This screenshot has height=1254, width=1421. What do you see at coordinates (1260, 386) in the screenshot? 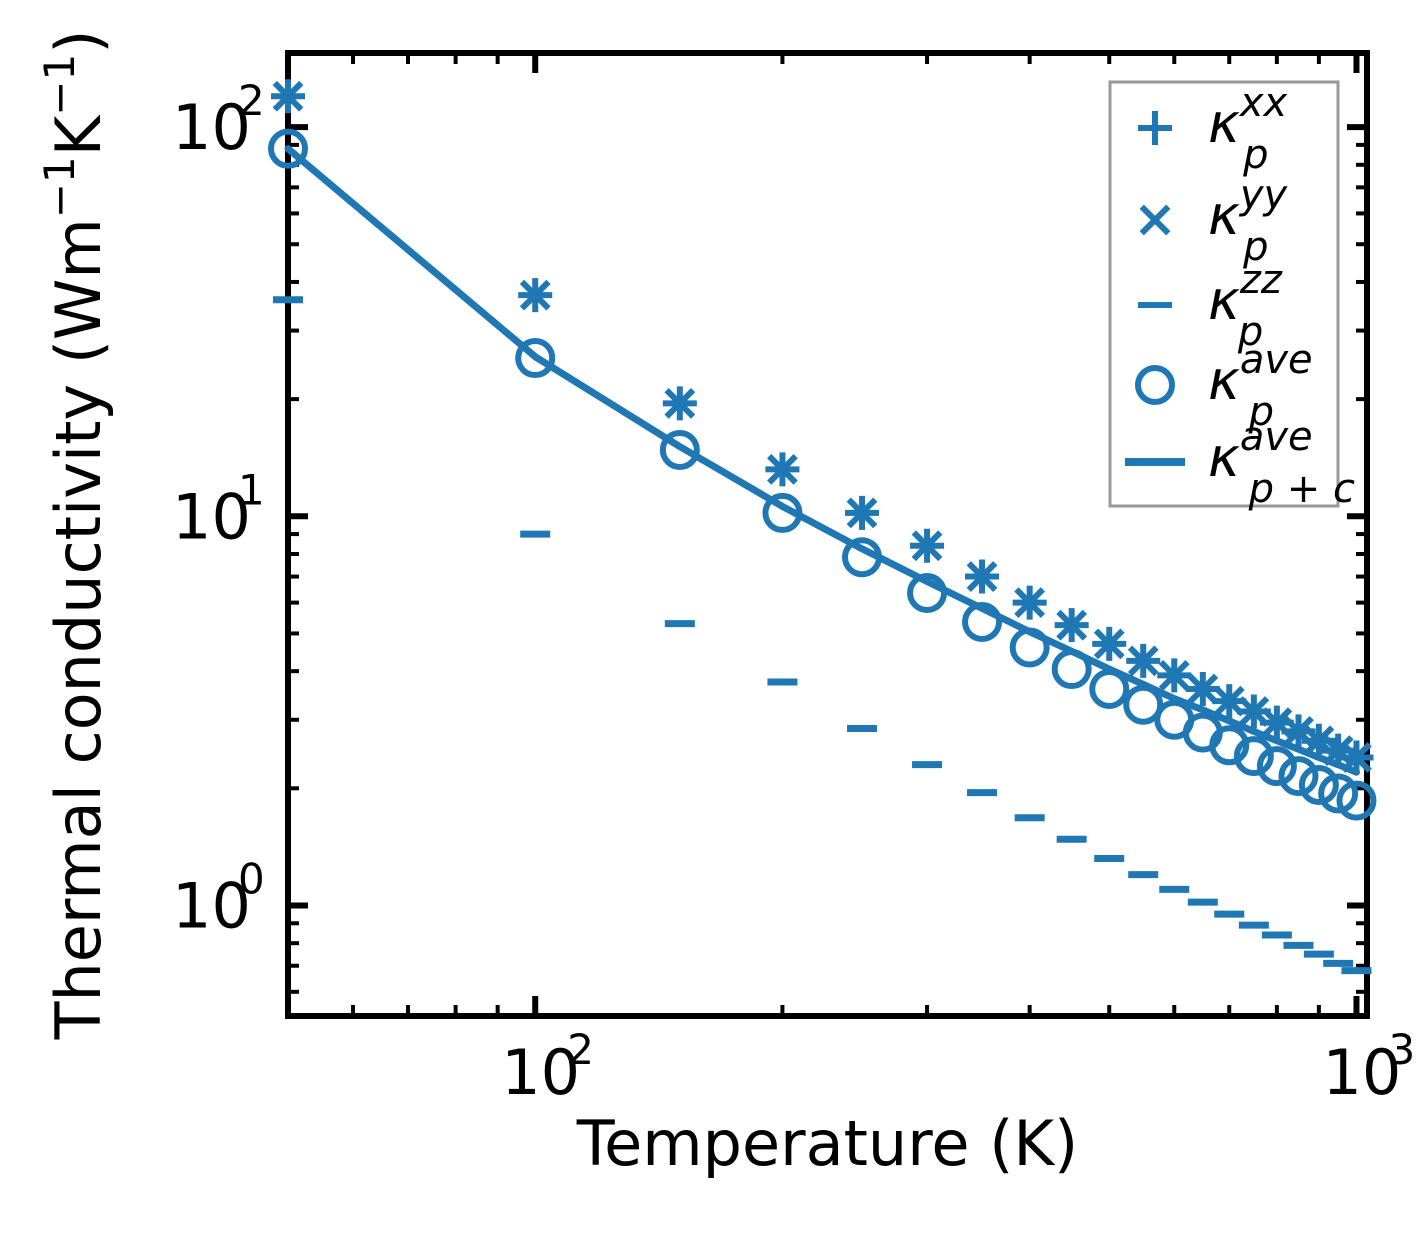
I see `legend-label: κave p` at bounding box center [1260, 386].